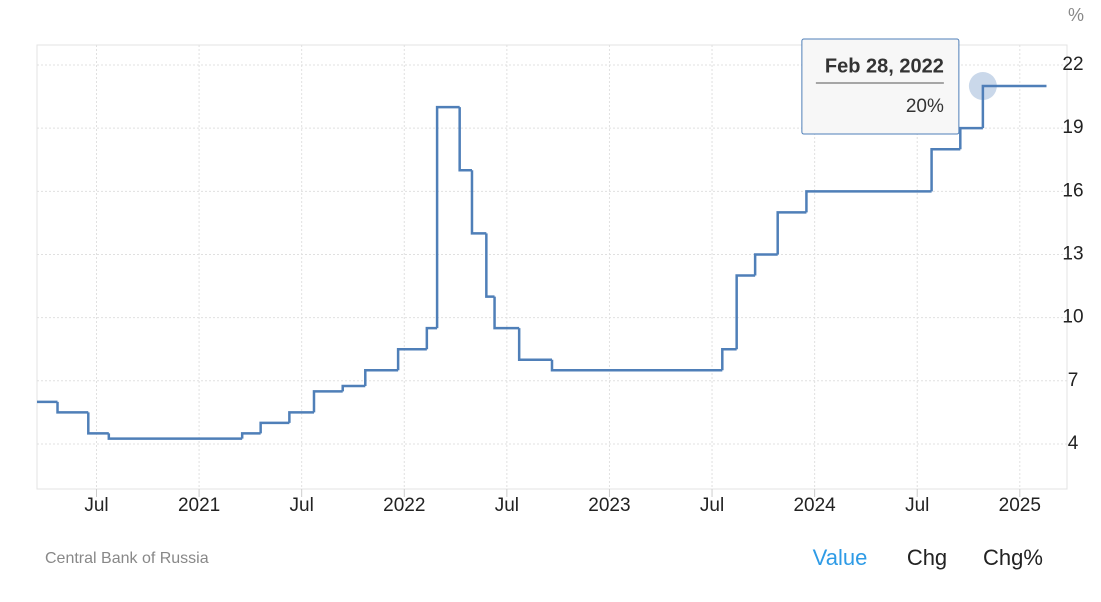 The width and height of the screenshot is (1101, 602). Describe the element at coordinates (1013, 557) in the screenshot. I see `tab-button: Chg%` at that location.